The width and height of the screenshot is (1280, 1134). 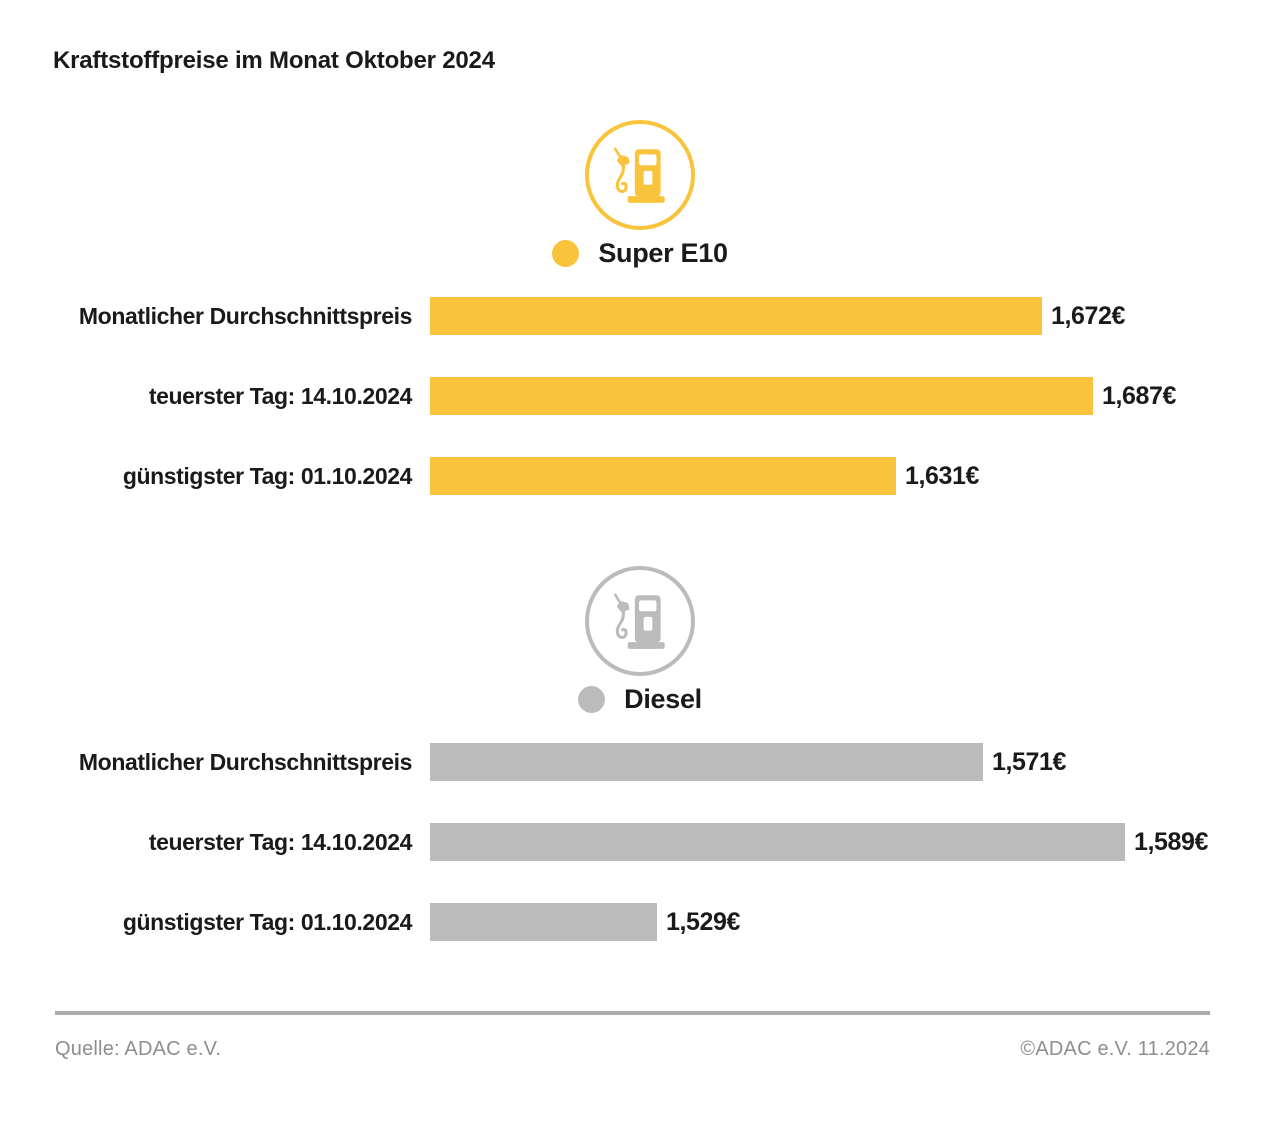 I want to click on bar-row: Monatlicher Durchschnittspreis 1,672€, so click(x=640, y=316).